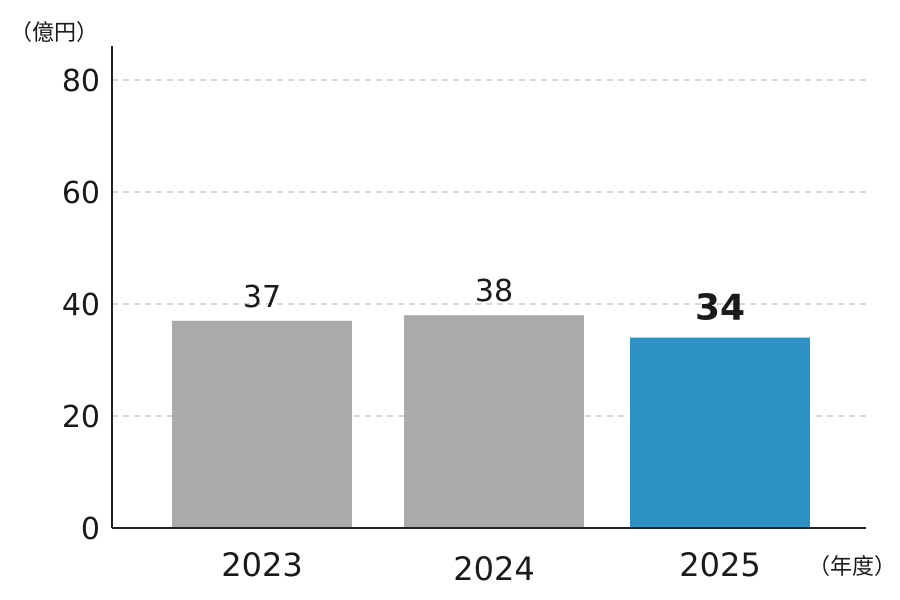 The height and width of the screenshot is (600, 900). What do you see at coordinates (493, 569) in the screenshot?
I see `x-tick-label-2024: 2024` at bounding box center [493, 569].